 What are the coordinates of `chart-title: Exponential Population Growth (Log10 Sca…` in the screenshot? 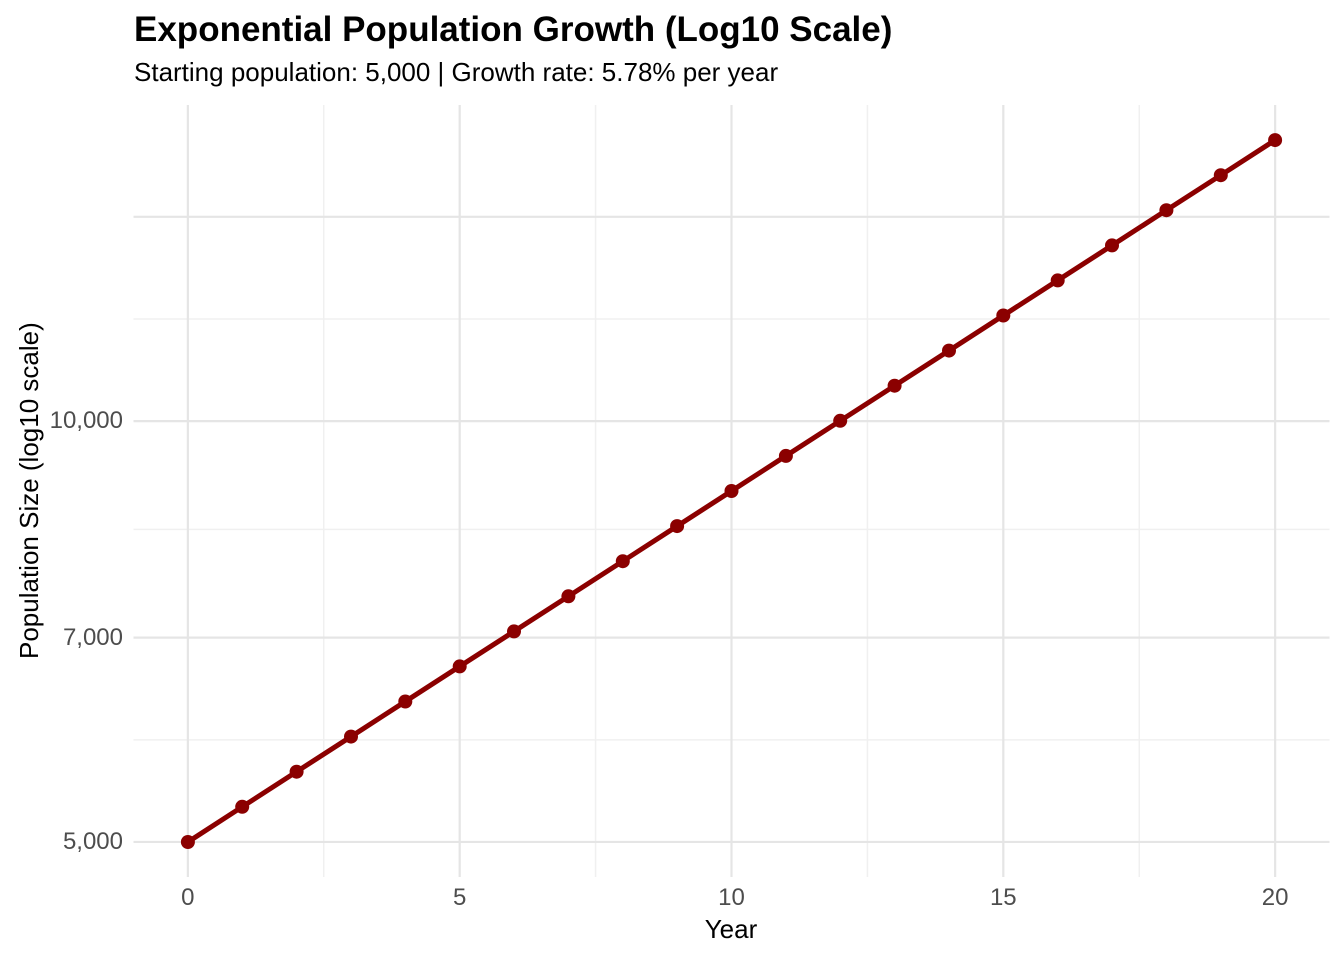 It's located at (513, 29).